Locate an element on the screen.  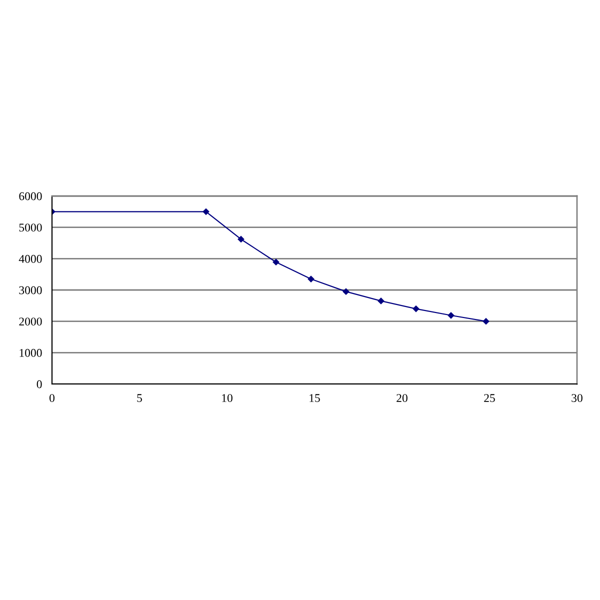
y-tick-label: 0 is located at coordinates (39, 384).